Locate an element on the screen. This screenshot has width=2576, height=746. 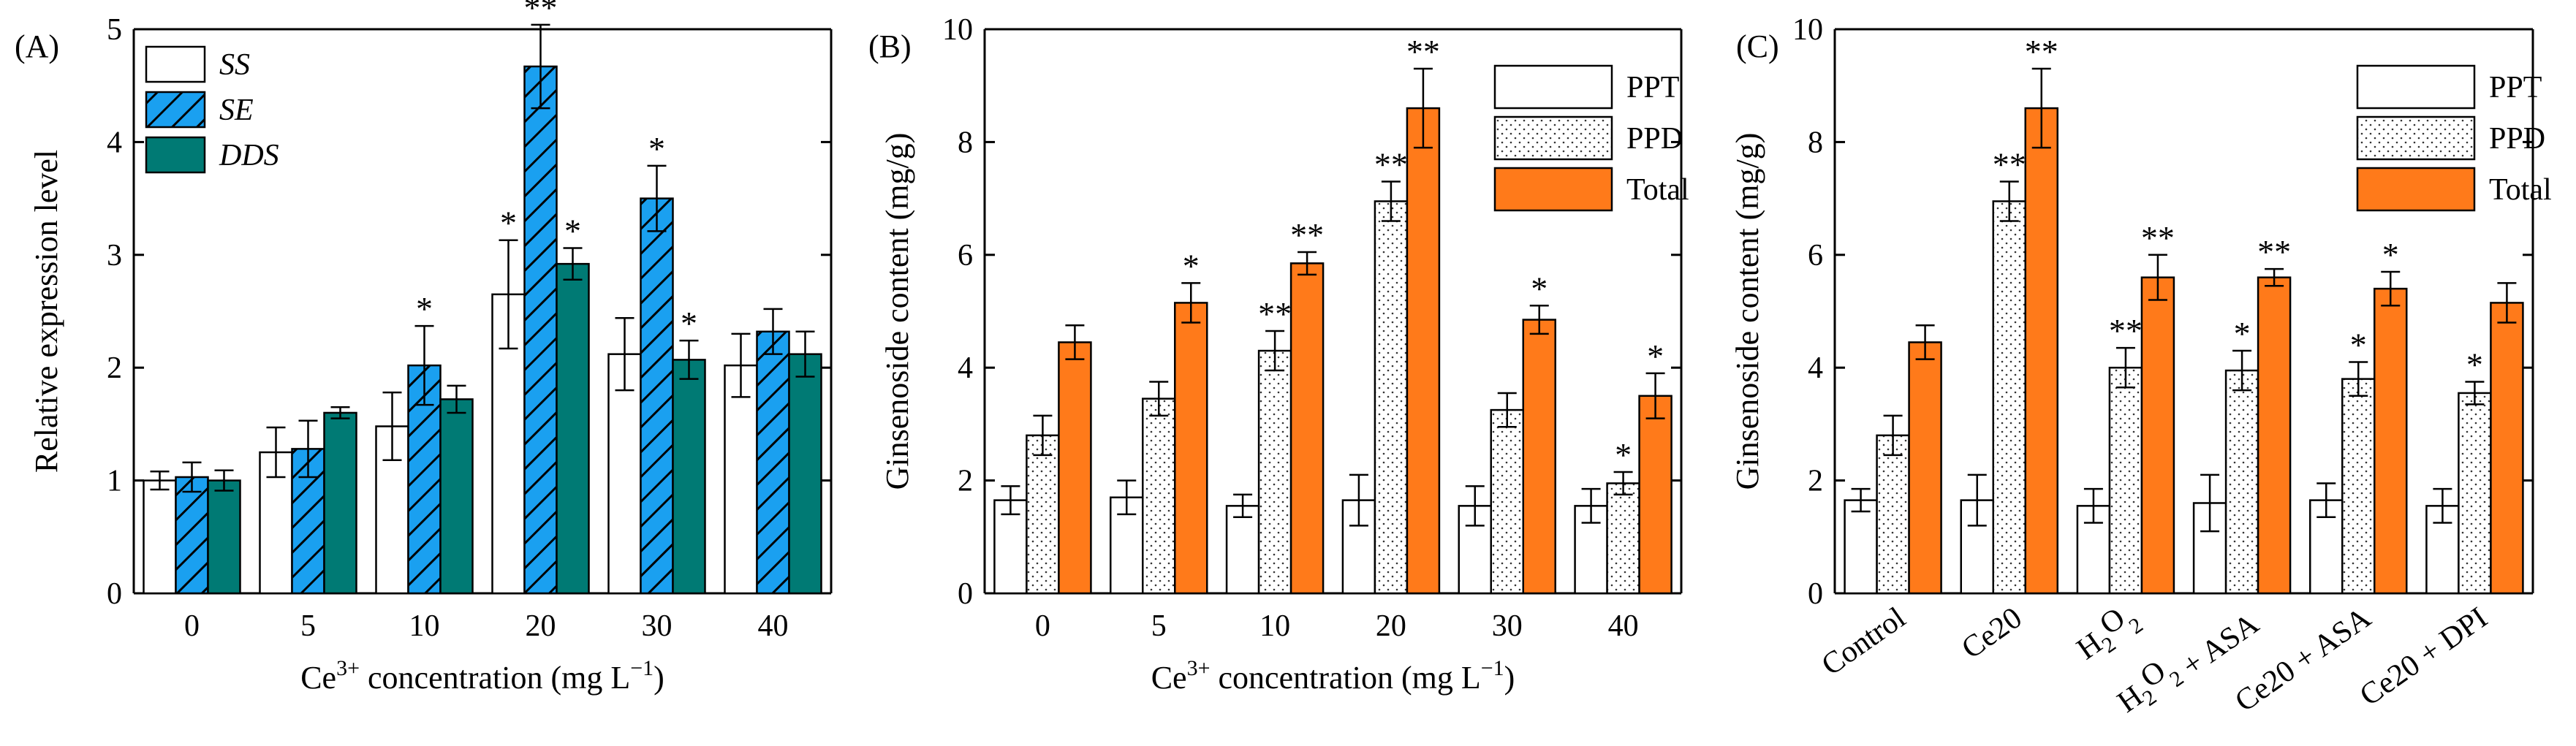
x-tick-label: 0 is located at coordinates (192, 626).